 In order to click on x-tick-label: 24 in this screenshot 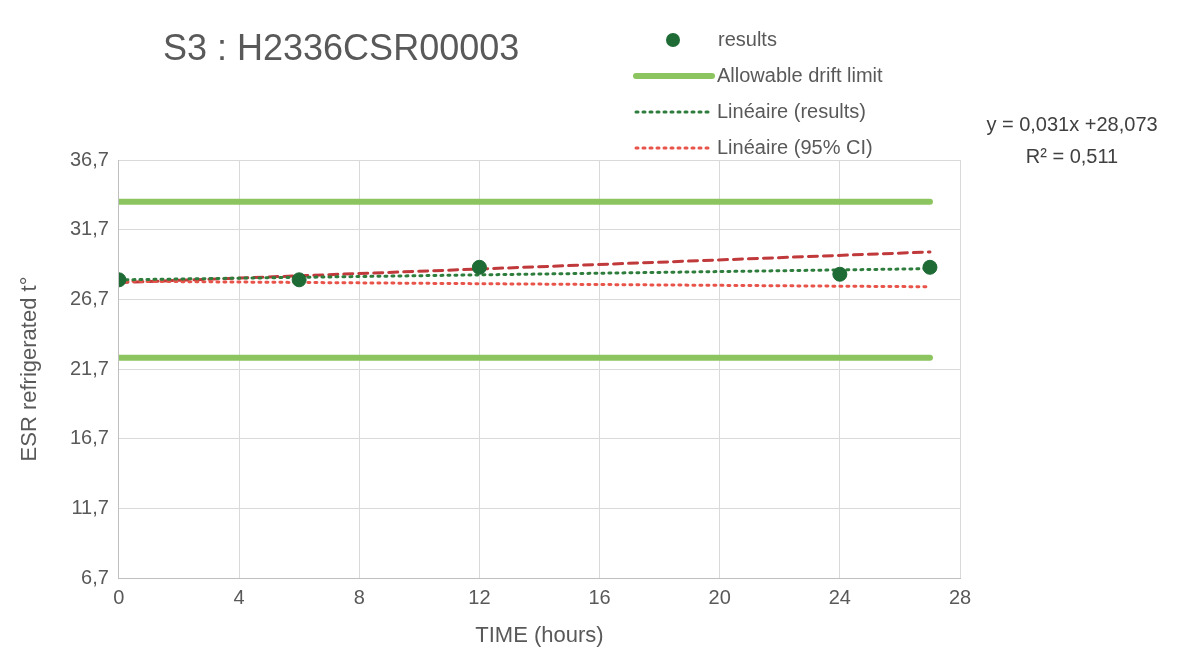, I will do `click(839, 596)`.